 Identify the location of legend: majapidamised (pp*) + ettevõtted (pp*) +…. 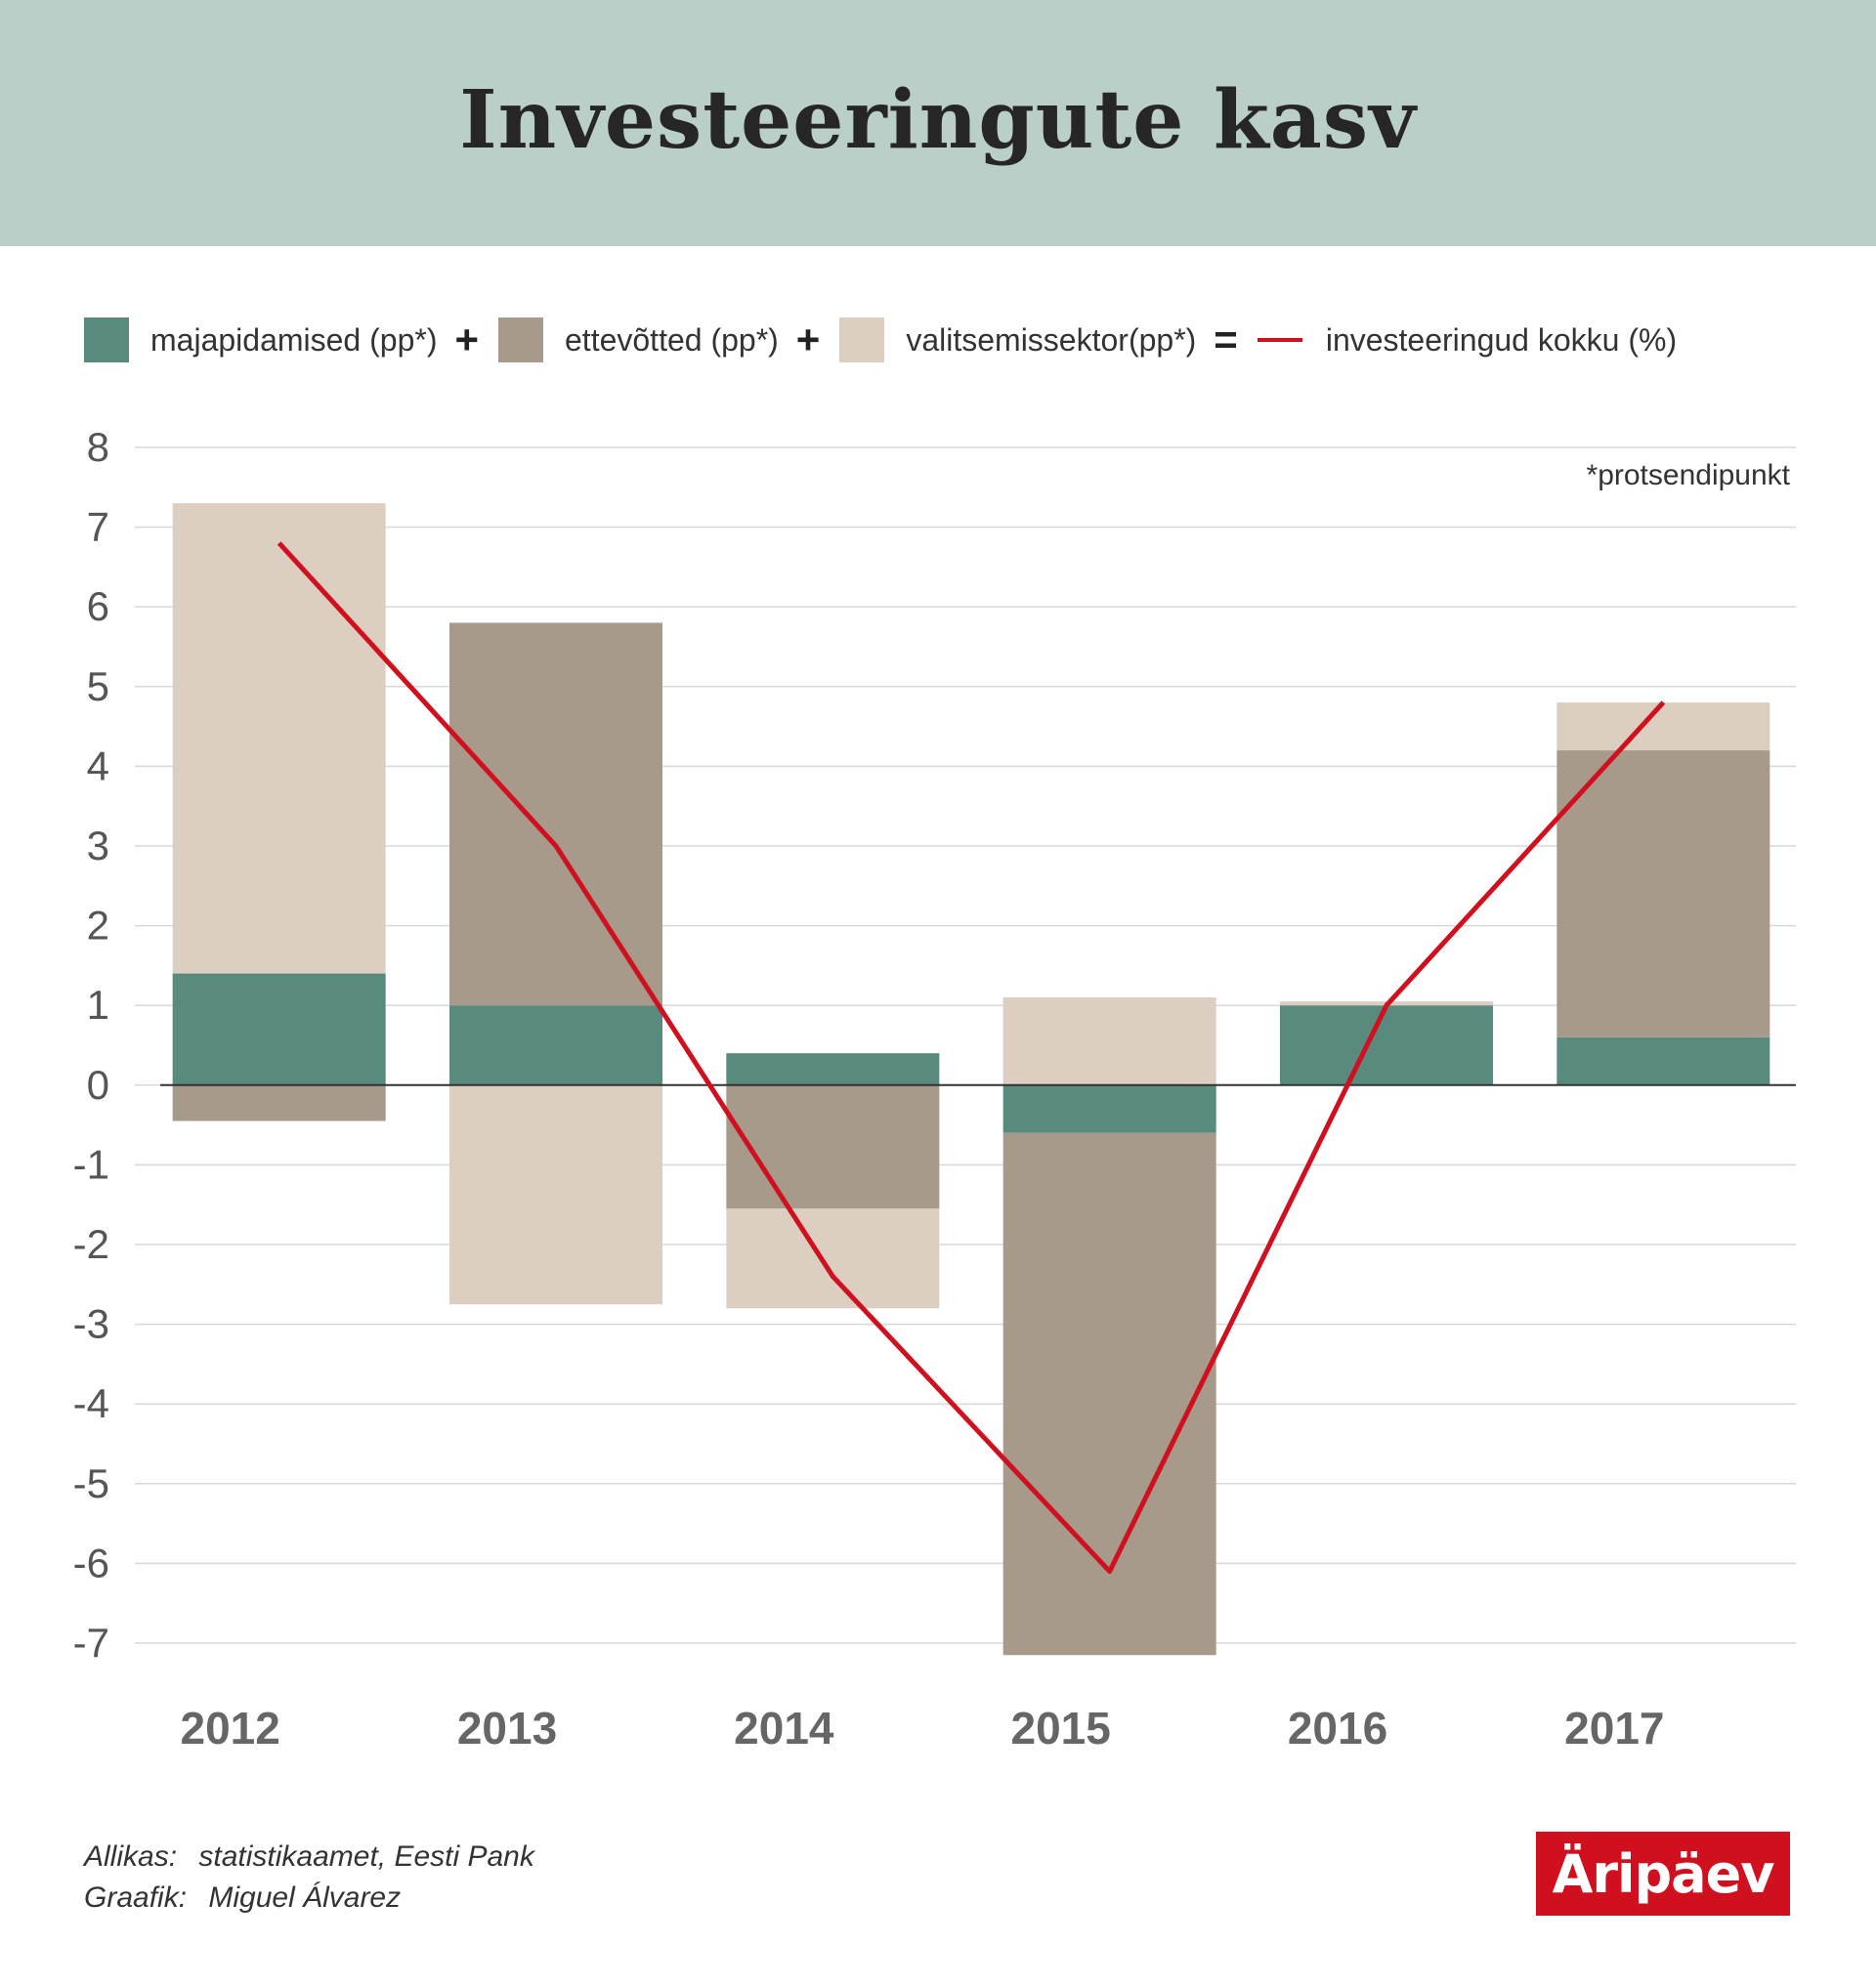
(889, 340).